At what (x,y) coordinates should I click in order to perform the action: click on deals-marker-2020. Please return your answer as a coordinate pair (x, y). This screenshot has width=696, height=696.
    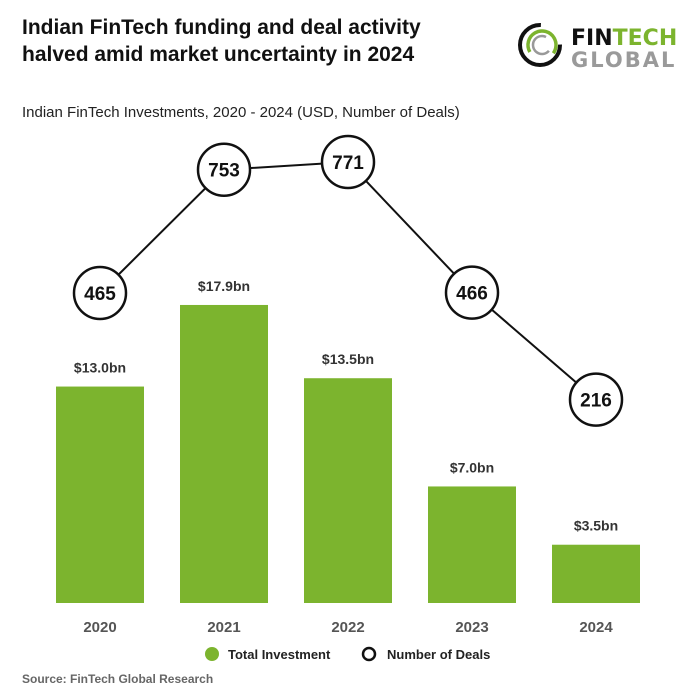
    Looking at the image, I should click on (100, 293).